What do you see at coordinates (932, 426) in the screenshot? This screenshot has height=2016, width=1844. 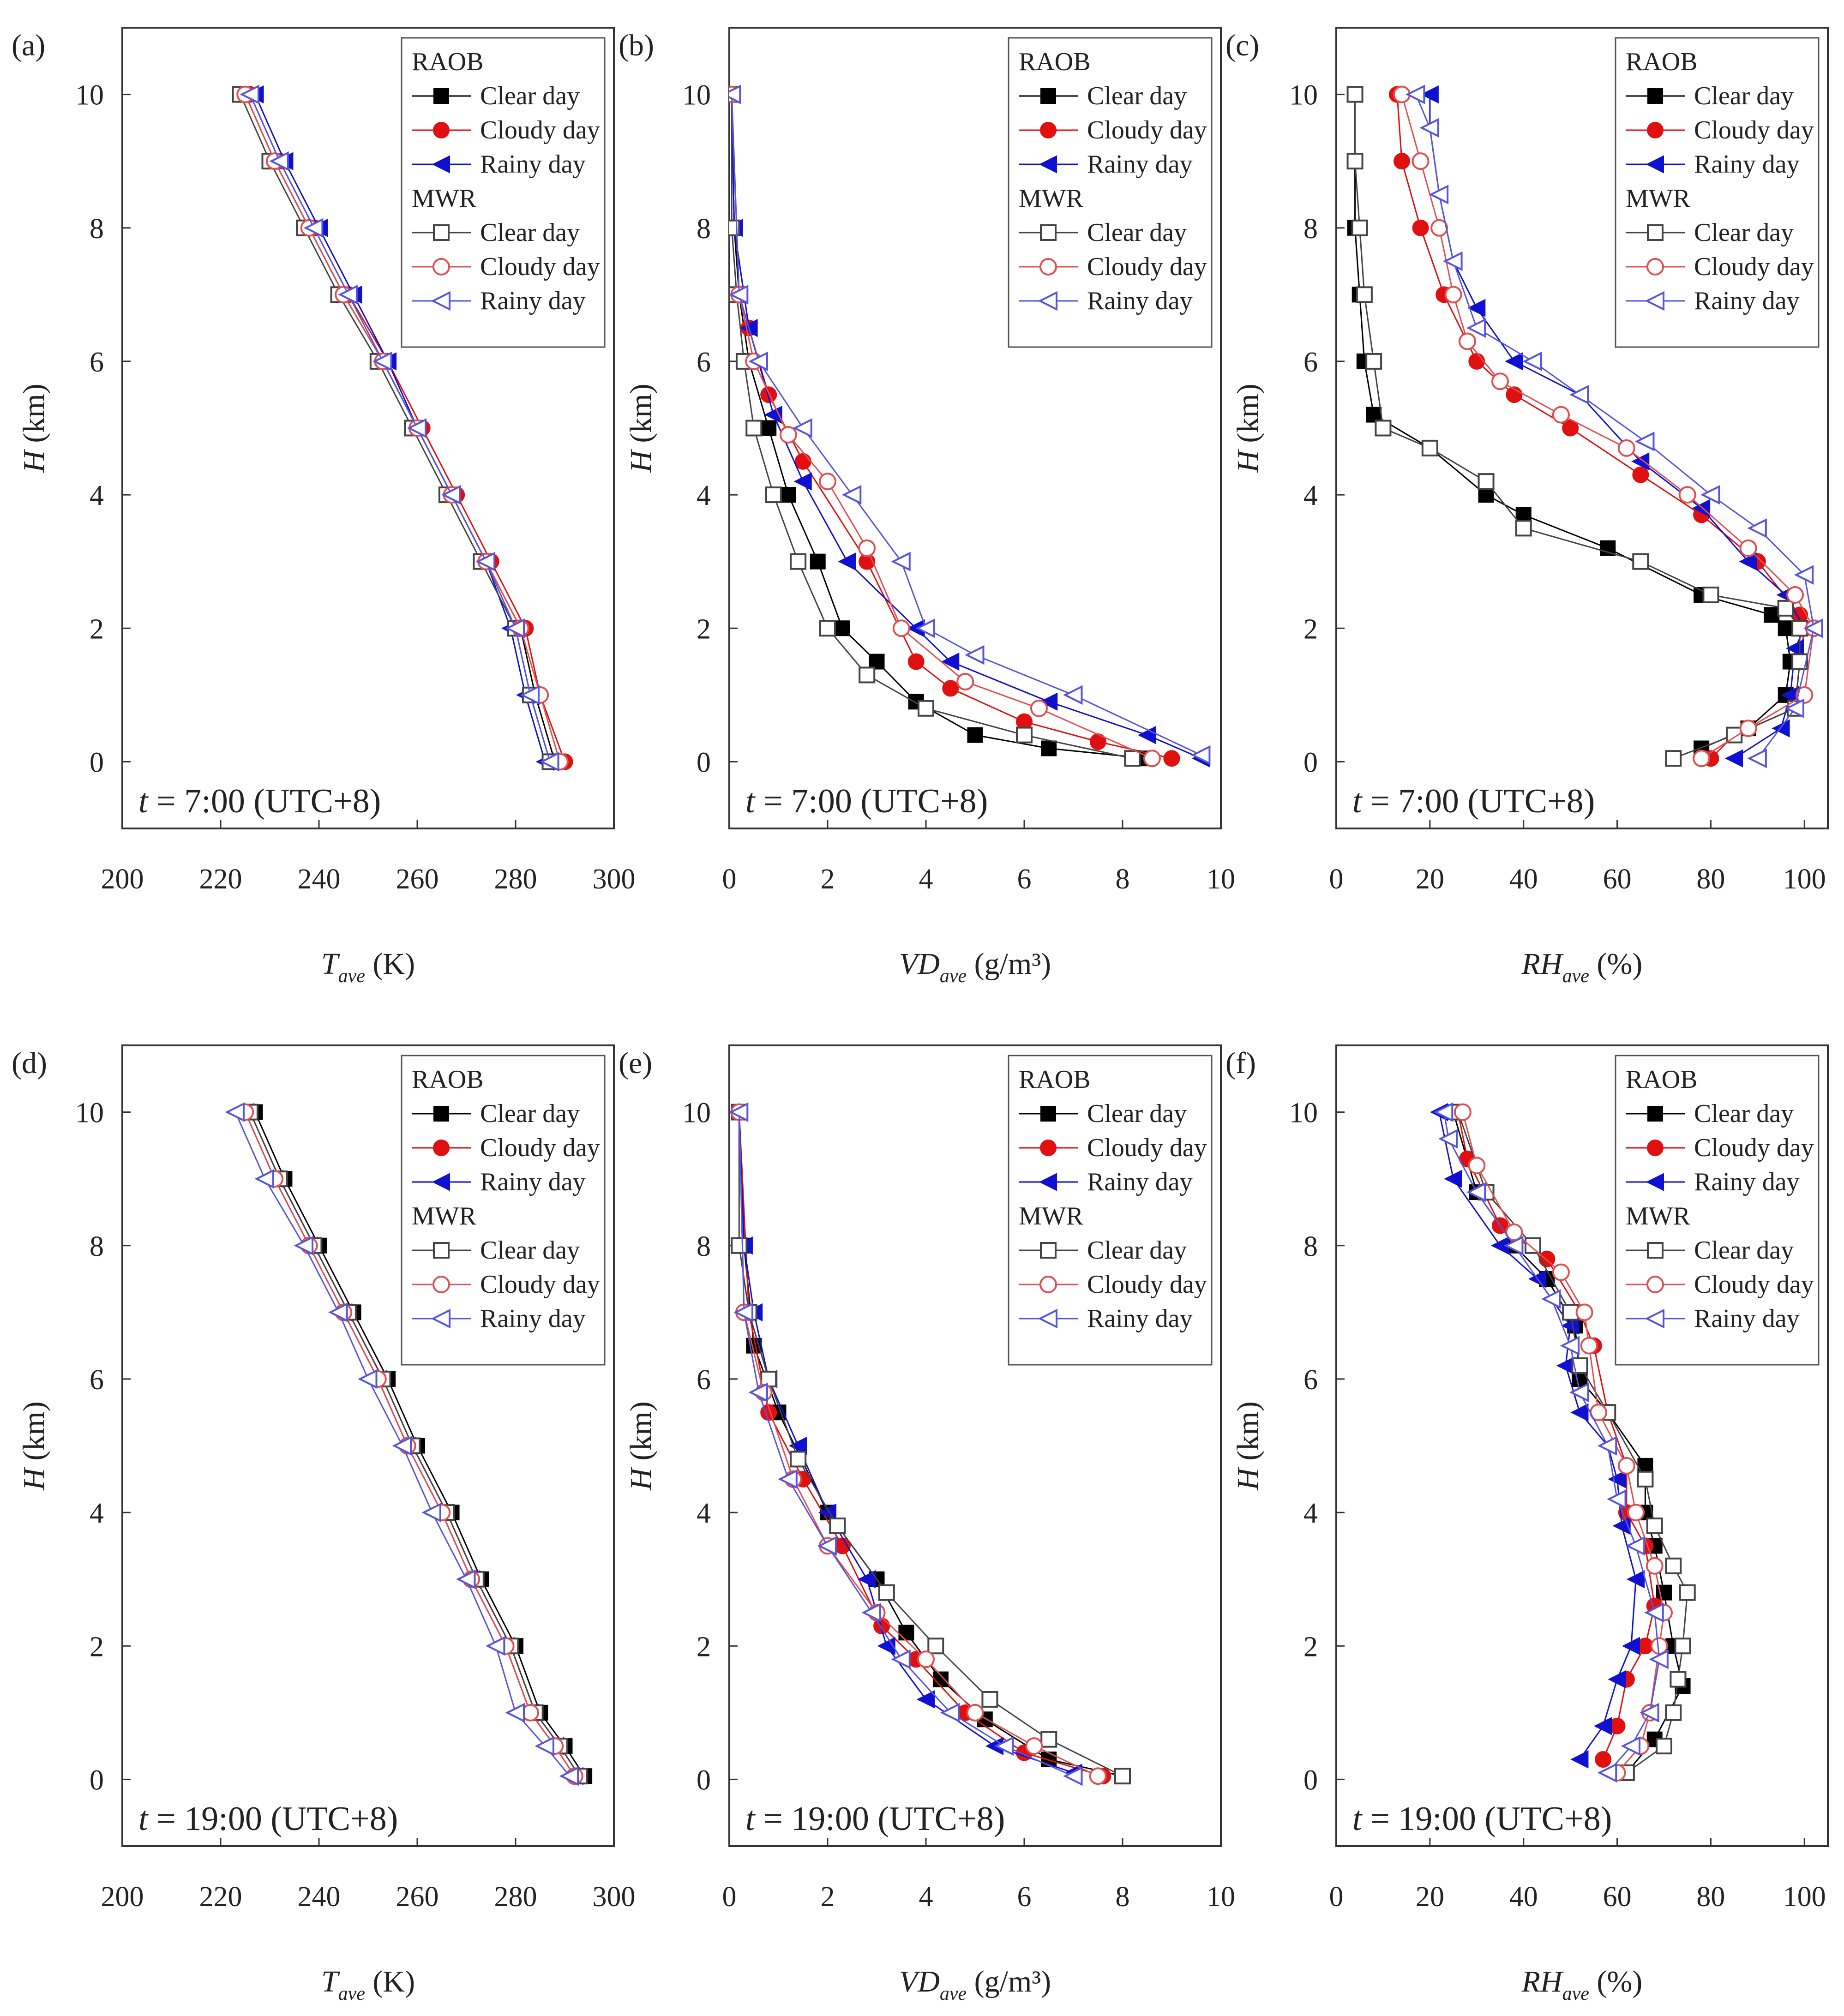 I see `series-mwr-clear-day-line` at bounding box center [932, 426].